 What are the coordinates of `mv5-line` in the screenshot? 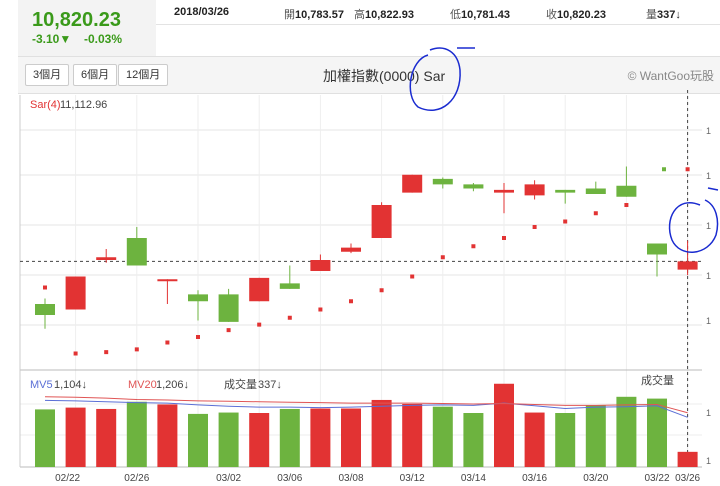 It's located at (366, 408).